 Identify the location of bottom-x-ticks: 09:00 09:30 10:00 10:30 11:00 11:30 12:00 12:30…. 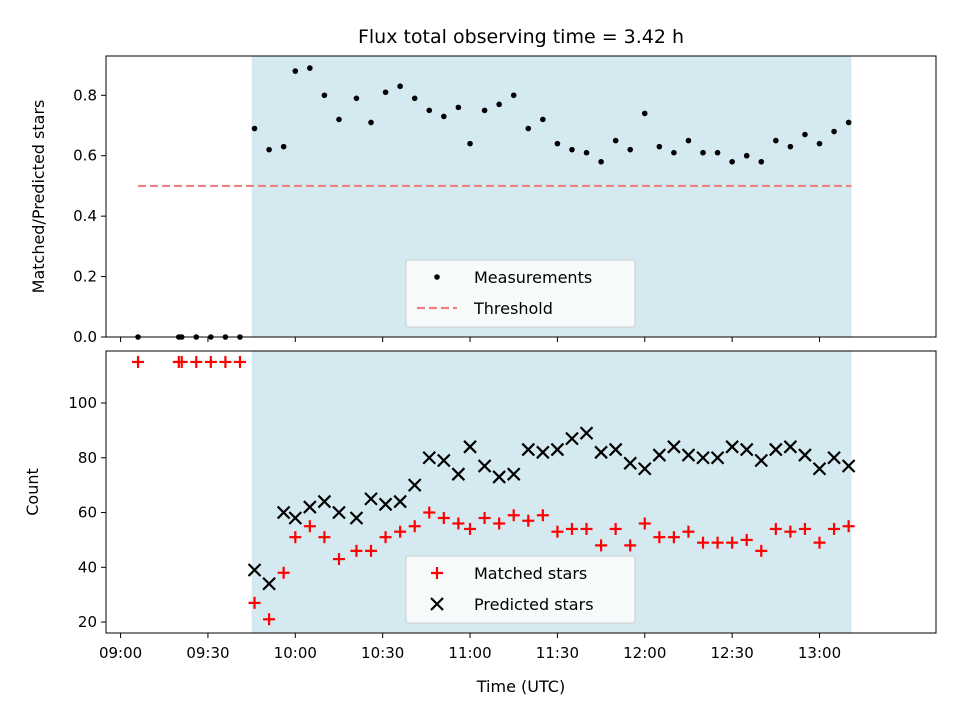
(470, 647).